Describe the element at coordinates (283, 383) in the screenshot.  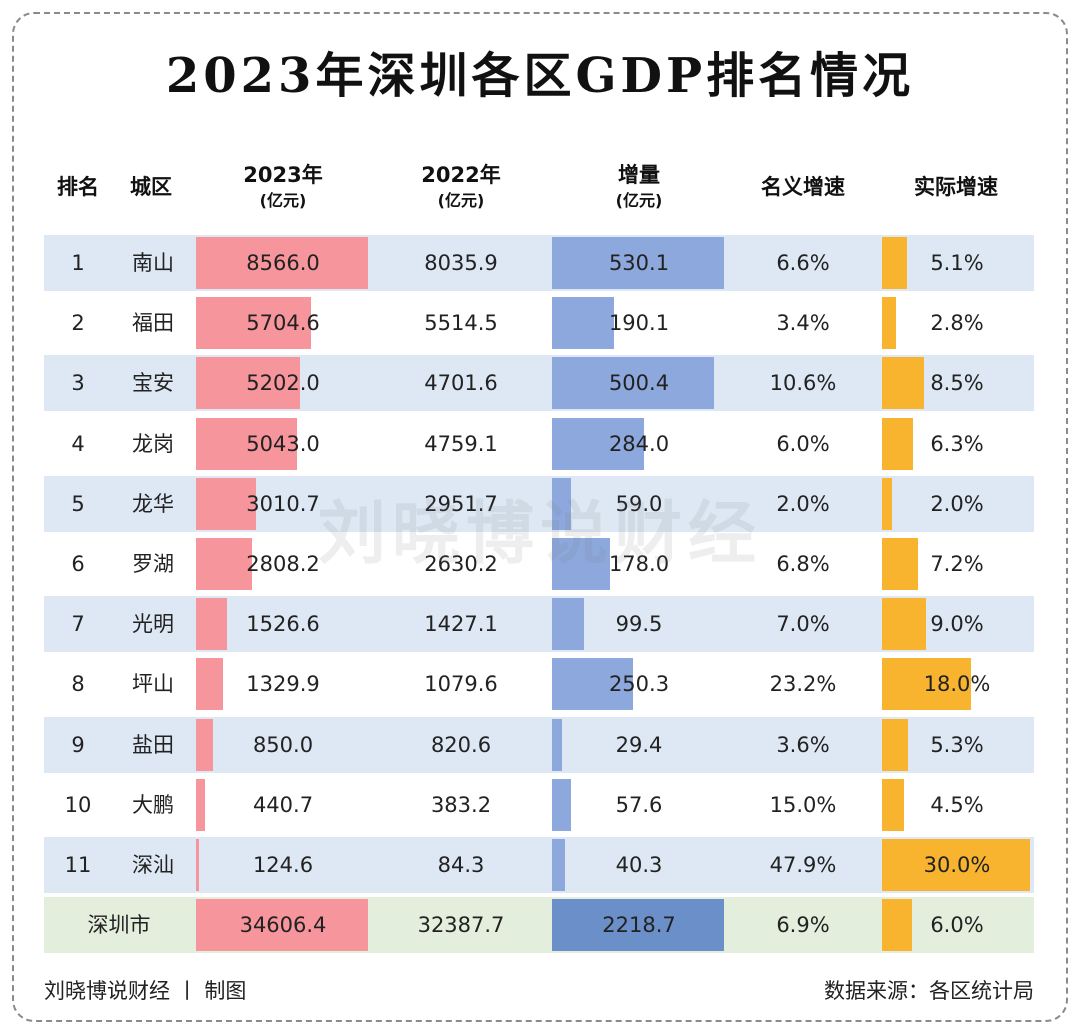
I see `gdp2023-value: 5202.0` at that location.